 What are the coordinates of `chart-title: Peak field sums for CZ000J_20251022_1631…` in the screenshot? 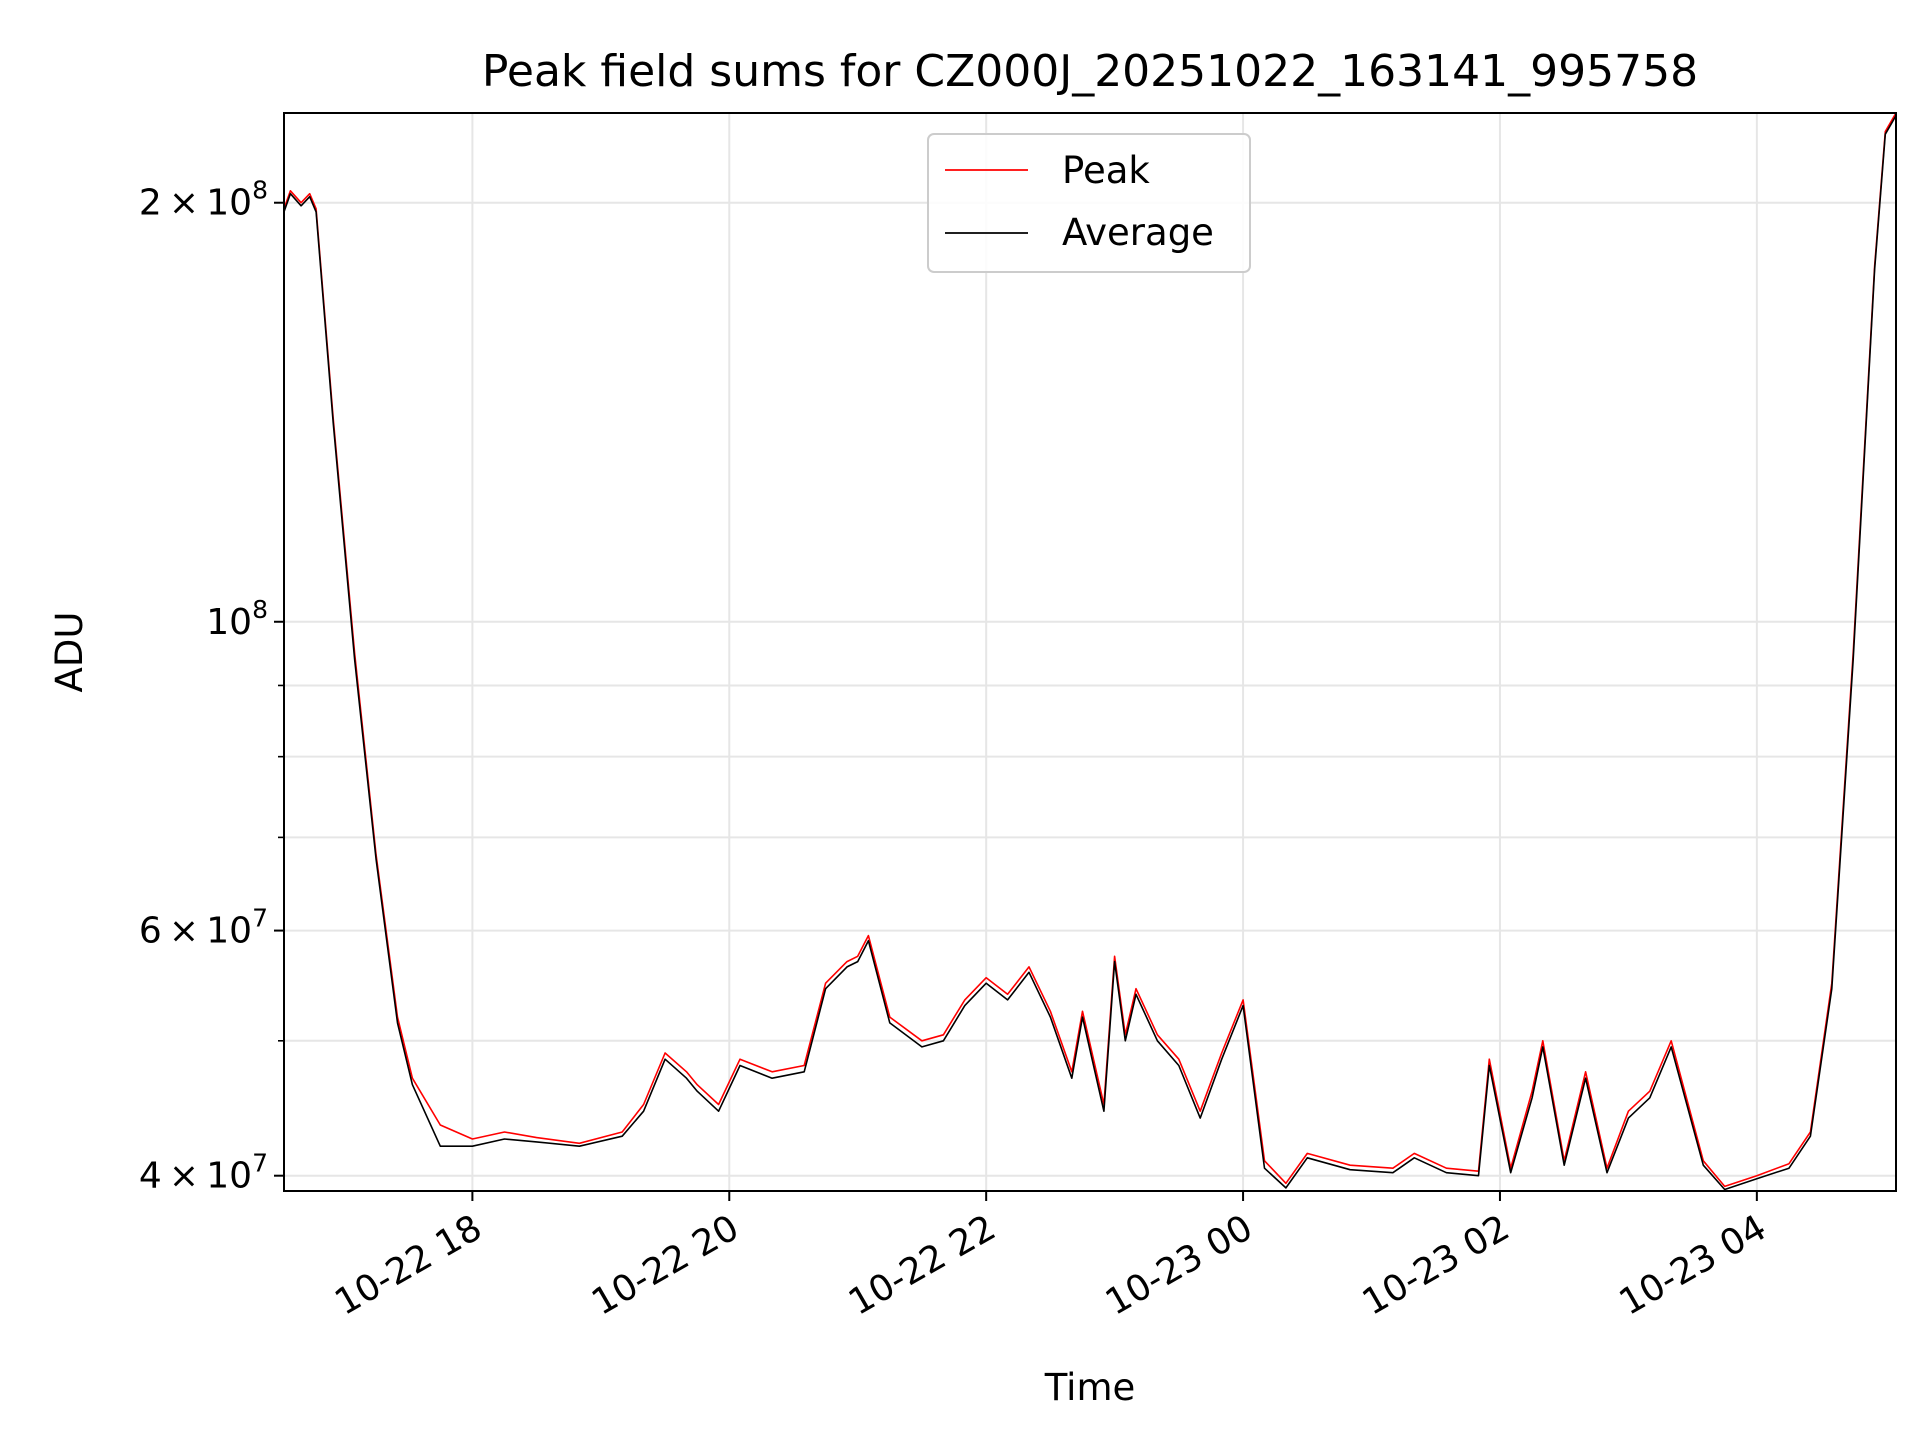 It's located at (1090, 71).